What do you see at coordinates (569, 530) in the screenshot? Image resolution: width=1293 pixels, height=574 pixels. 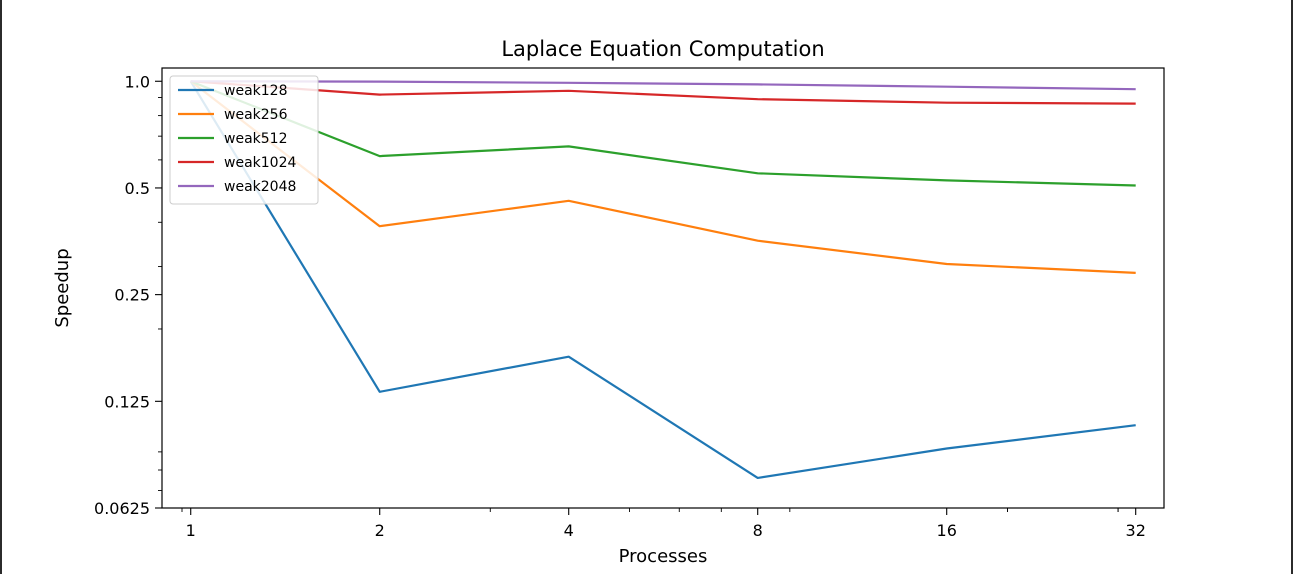 I see `x-tick-label: 4` at bounding box center [569, 530].